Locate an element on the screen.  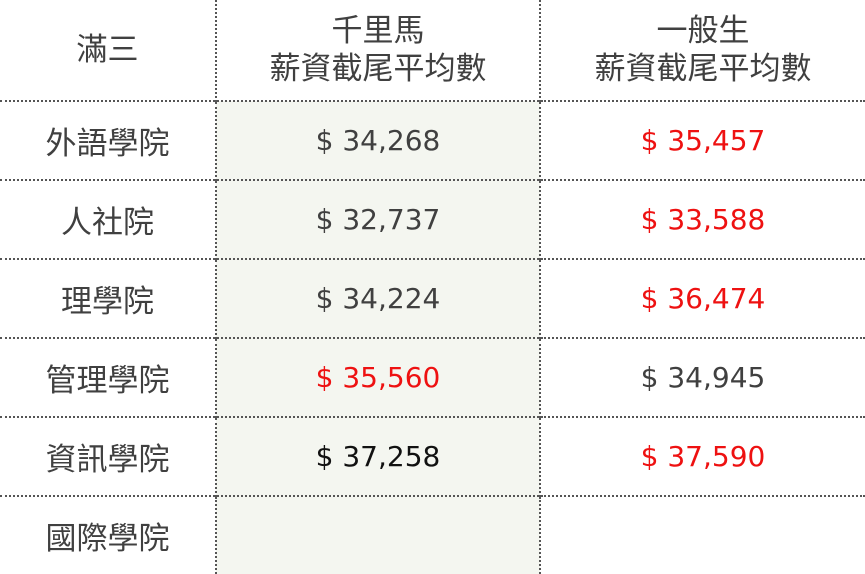
table-row: 資訊學院 $ 37,258 $ 37,590 is located at coordinates (432, 456).